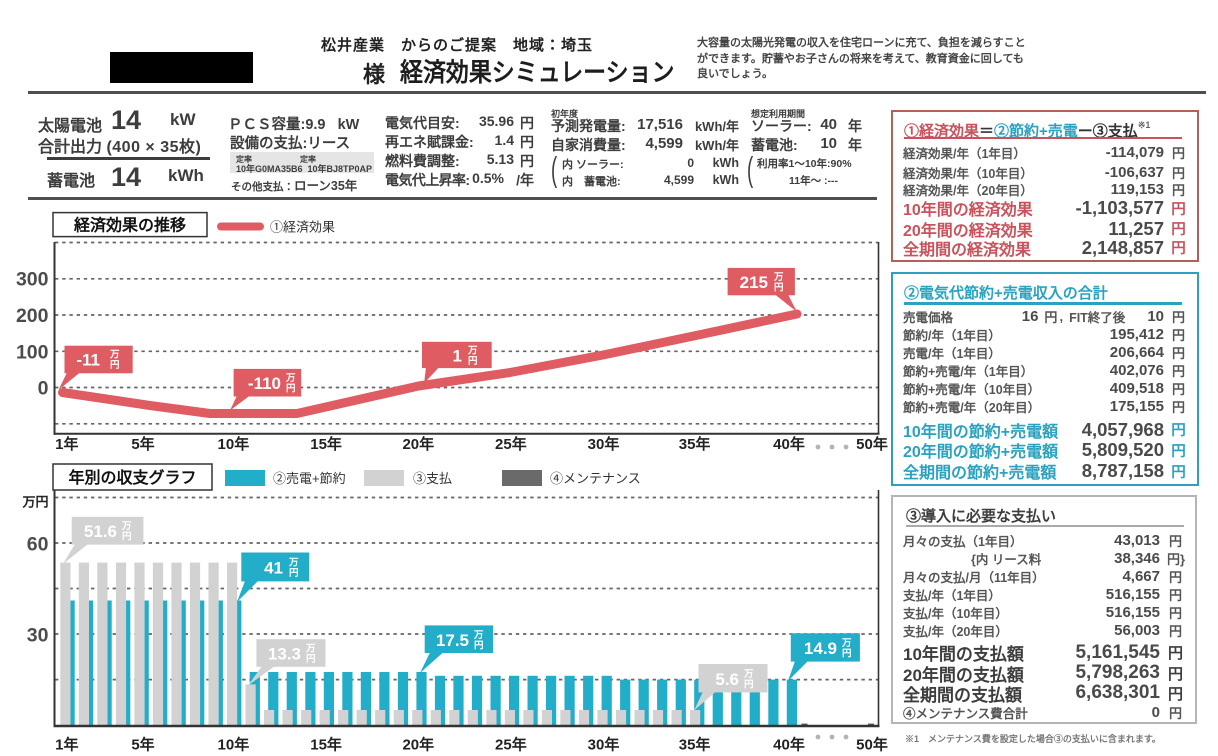 This screenshot has height=756, width=1218. I want to click on svg-text: 215, so click(754, 282).